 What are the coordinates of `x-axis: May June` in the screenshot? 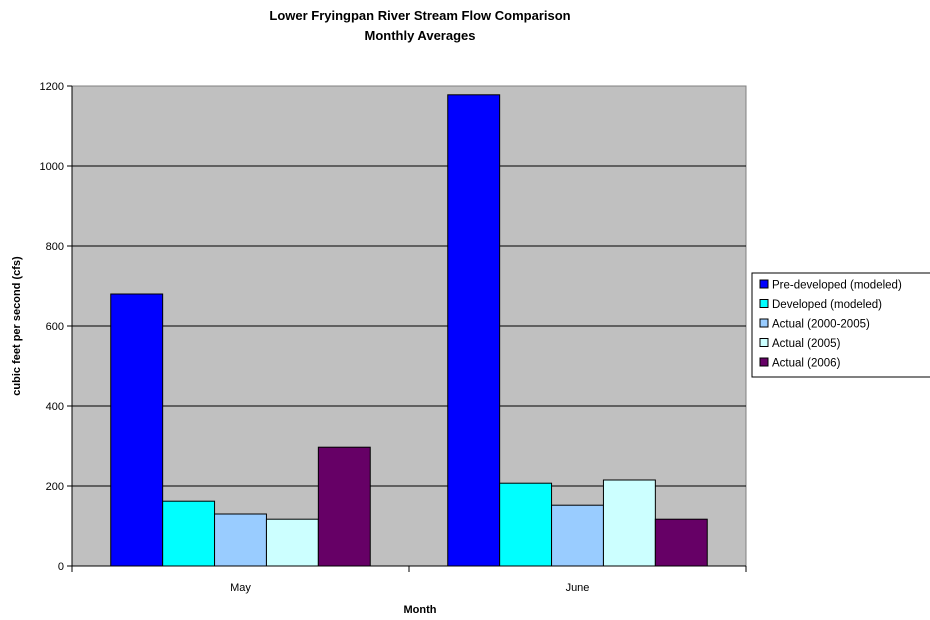 It's located at (409, 579).